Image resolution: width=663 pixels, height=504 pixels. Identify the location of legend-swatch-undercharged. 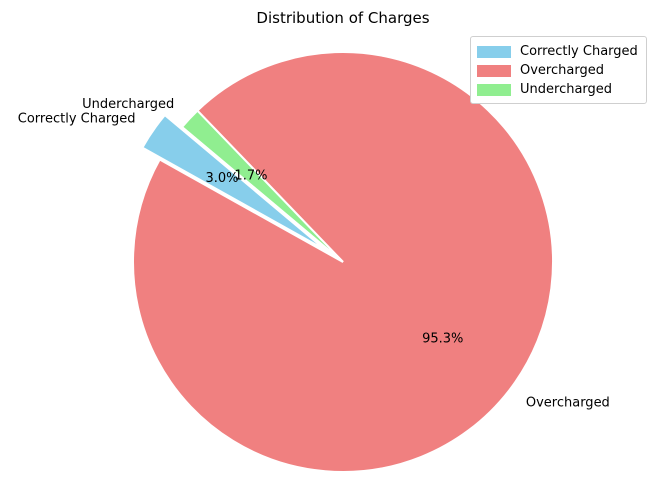
(494, 89).